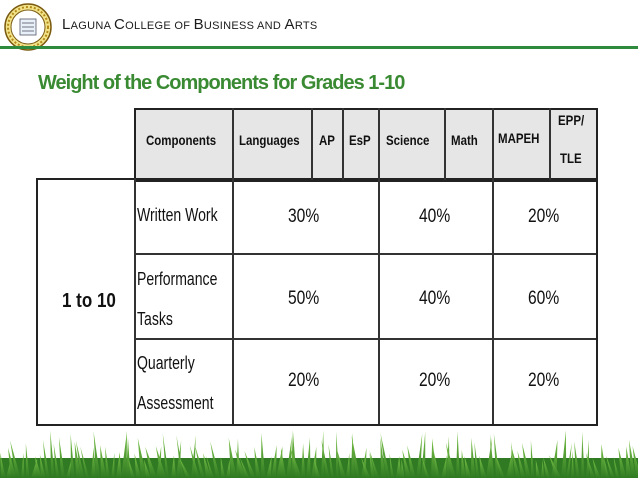 The height and width of the screenshot is (478, 638). What do you see at coordinates (177, 279) in the screenshot?
I see `row-label-performance: Performance` at bounding box center [177, 279].